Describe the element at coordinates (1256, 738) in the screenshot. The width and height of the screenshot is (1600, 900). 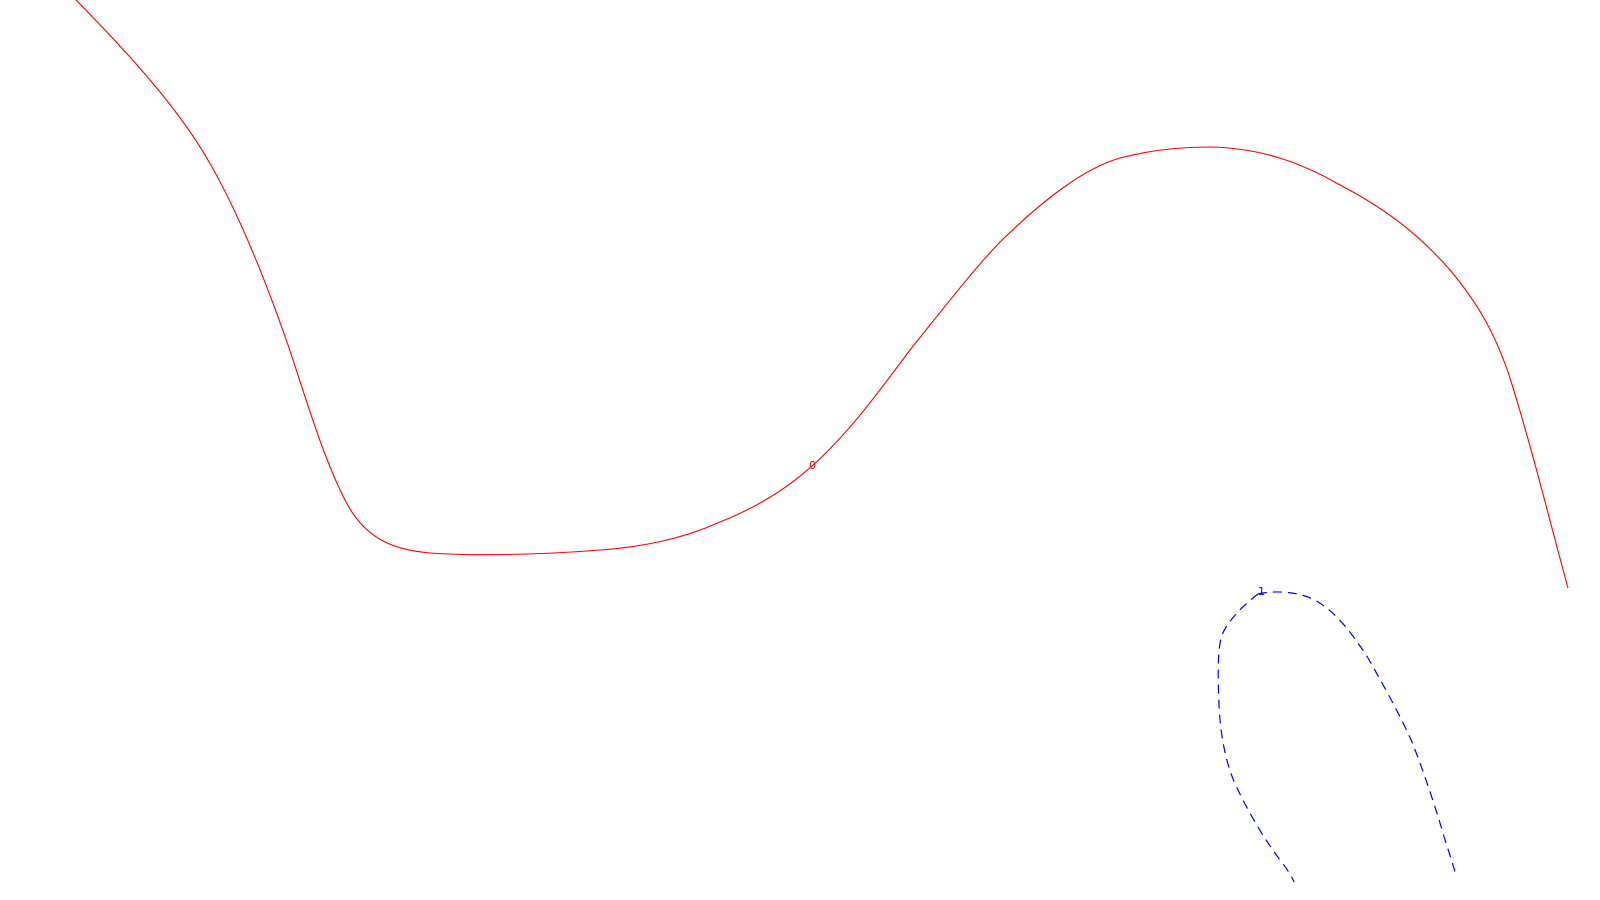
I see `contour-line-1-left-branch` at that location.